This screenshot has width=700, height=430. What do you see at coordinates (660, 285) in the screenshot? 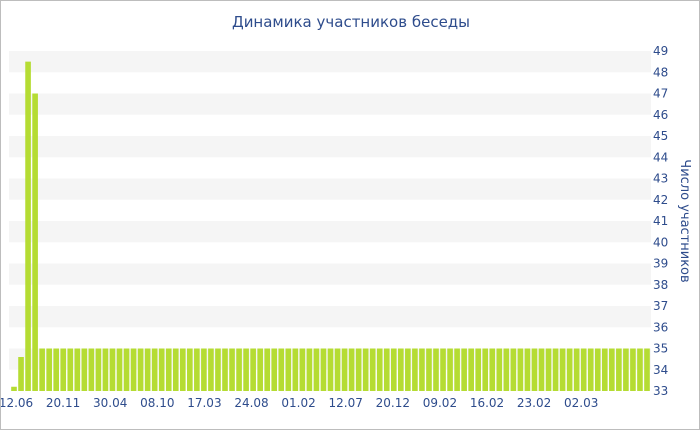
I see `y-tick-label: 38` at bounding box center [660, 285].